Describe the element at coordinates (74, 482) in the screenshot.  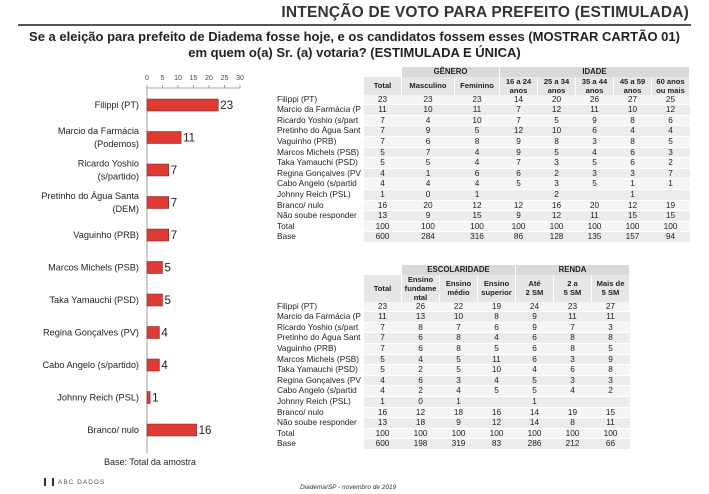
I see `brand-logo: ABC DADOS` at that location.